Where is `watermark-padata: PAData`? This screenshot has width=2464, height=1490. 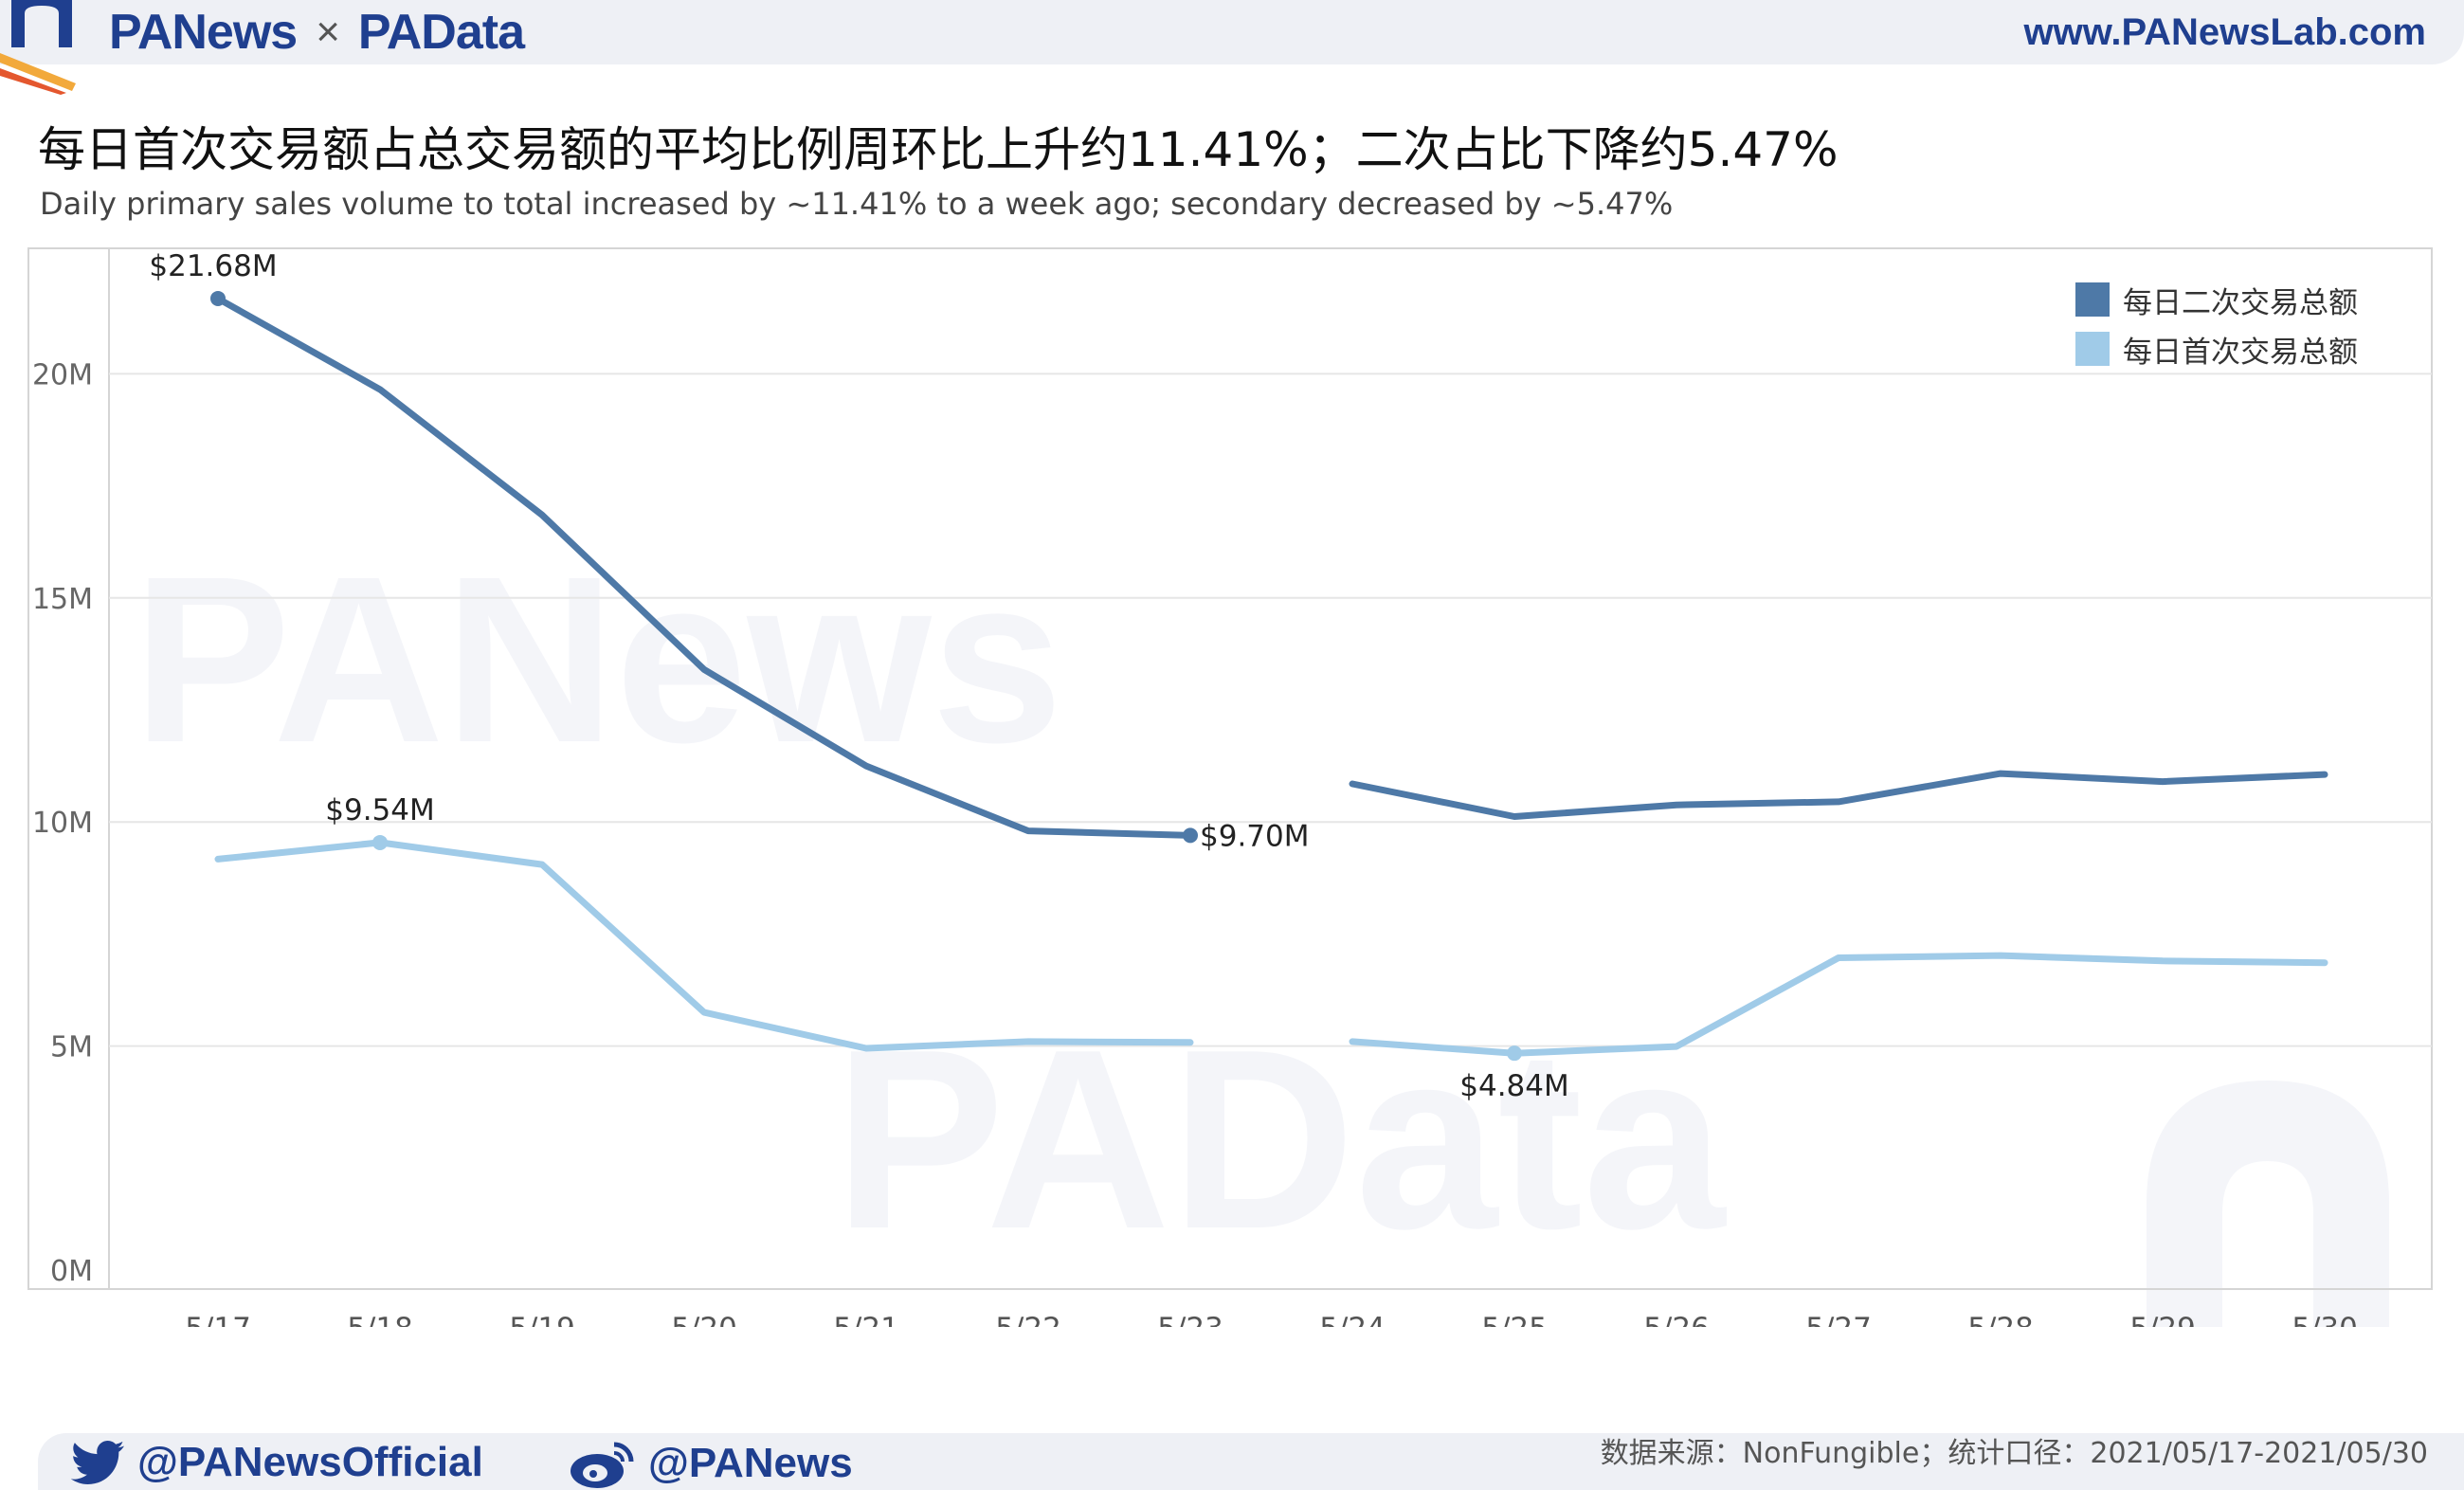
watermark-padata: PAData is located at coordinates (1280, 1139).